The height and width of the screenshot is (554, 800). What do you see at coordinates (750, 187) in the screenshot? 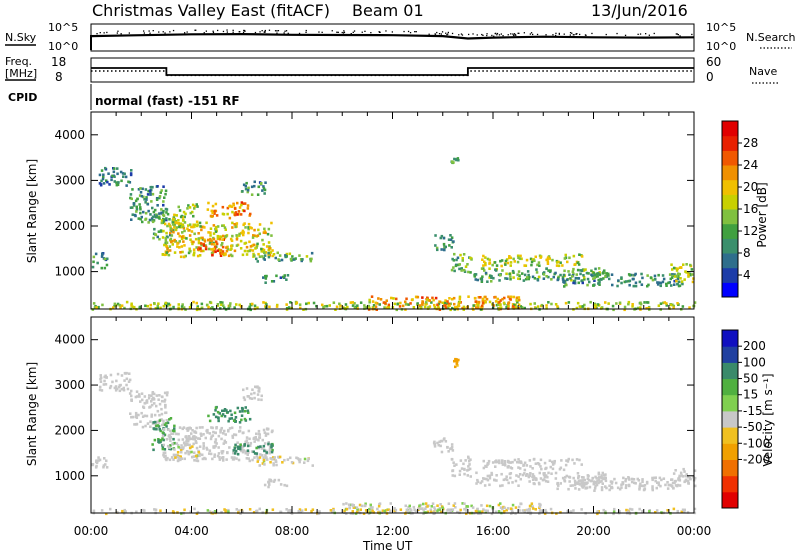
I see `colorbar-tick-label: 20` at bounding box center [750, 187].